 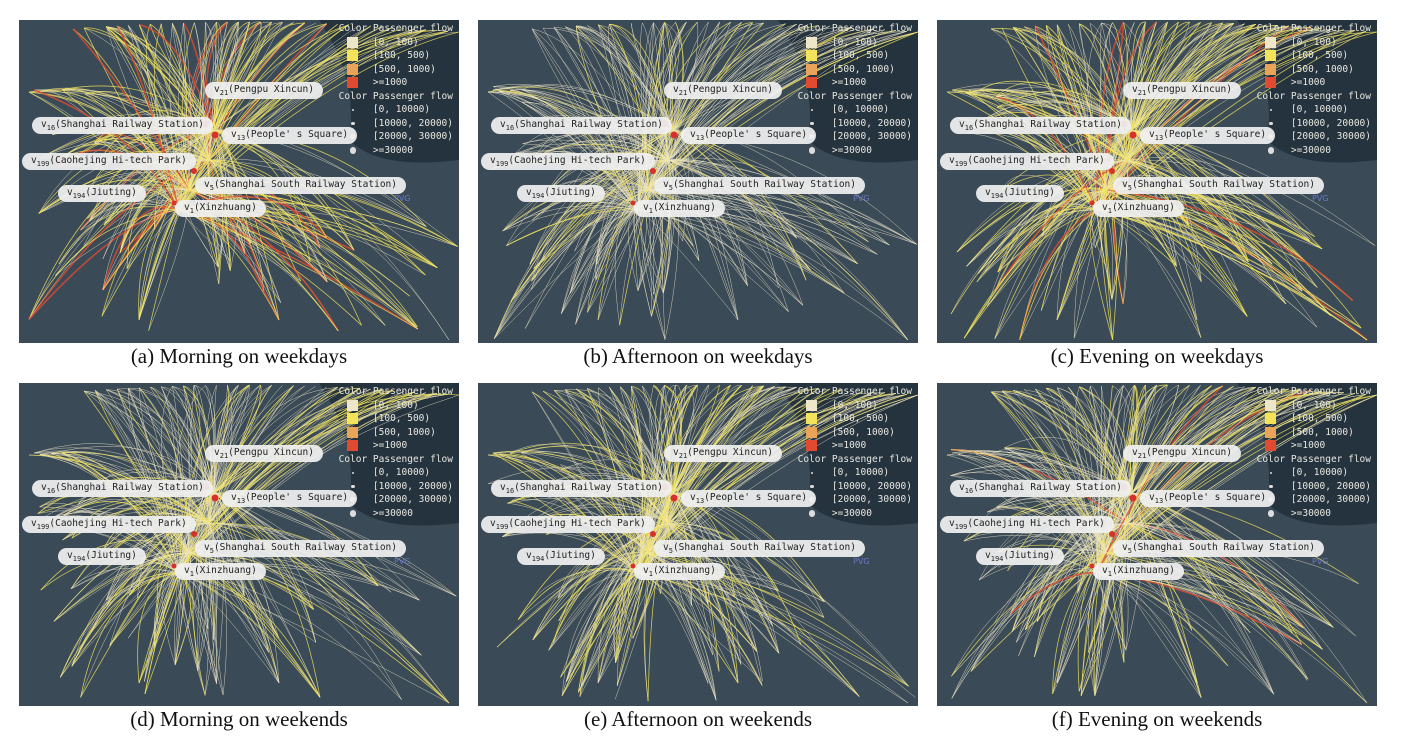 What do you see at coordinates (1029, 192) in the screenshot?
I see `station-name: (Jiuting)` at bounding box center [1029, 192].